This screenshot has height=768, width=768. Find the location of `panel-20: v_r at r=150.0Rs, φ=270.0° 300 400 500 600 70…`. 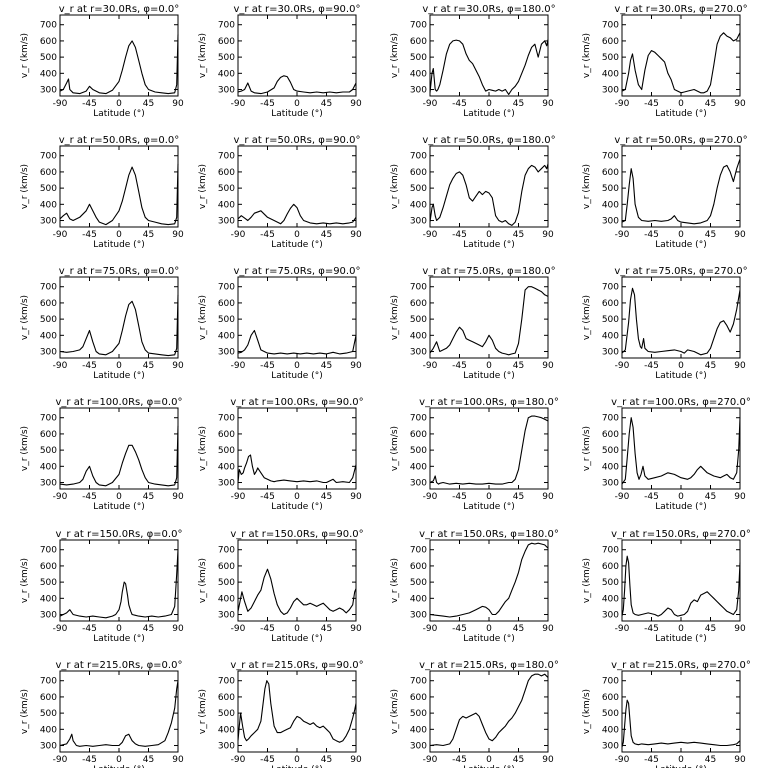

panel-20: v_r at r=150.0Rs, φ=270.0° 300 400 500 600 70… is located at coordinates (666, 586).